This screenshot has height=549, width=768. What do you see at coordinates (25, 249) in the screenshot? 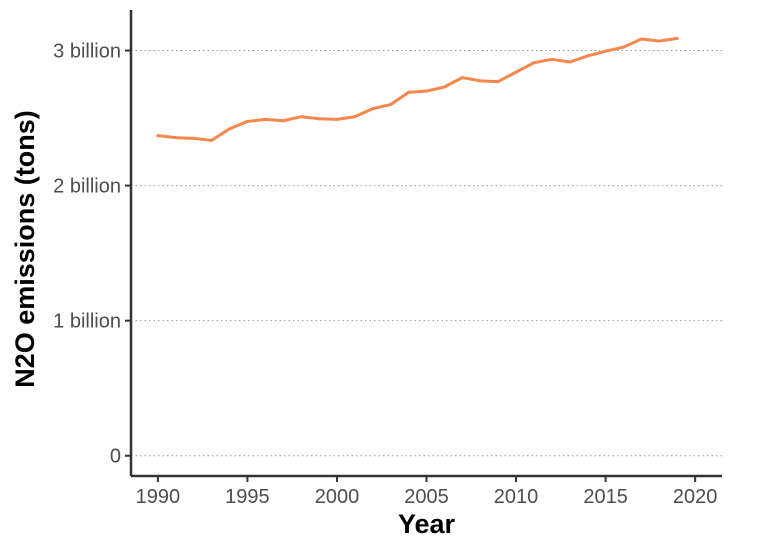
I see `y-axis-title: N2O emissions (tons)` at bounding box center [25, 249].